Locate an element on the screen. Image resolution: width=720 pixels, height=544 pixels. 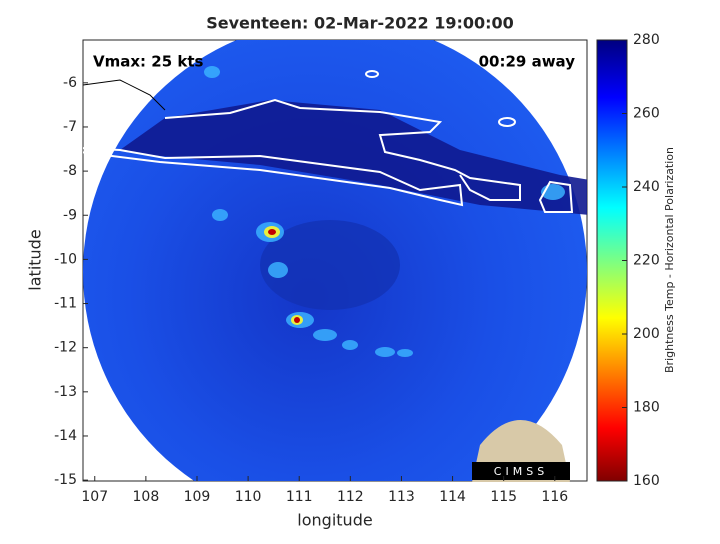
annotation: Vmax: 25 kts is located at coordinates (148, 62).